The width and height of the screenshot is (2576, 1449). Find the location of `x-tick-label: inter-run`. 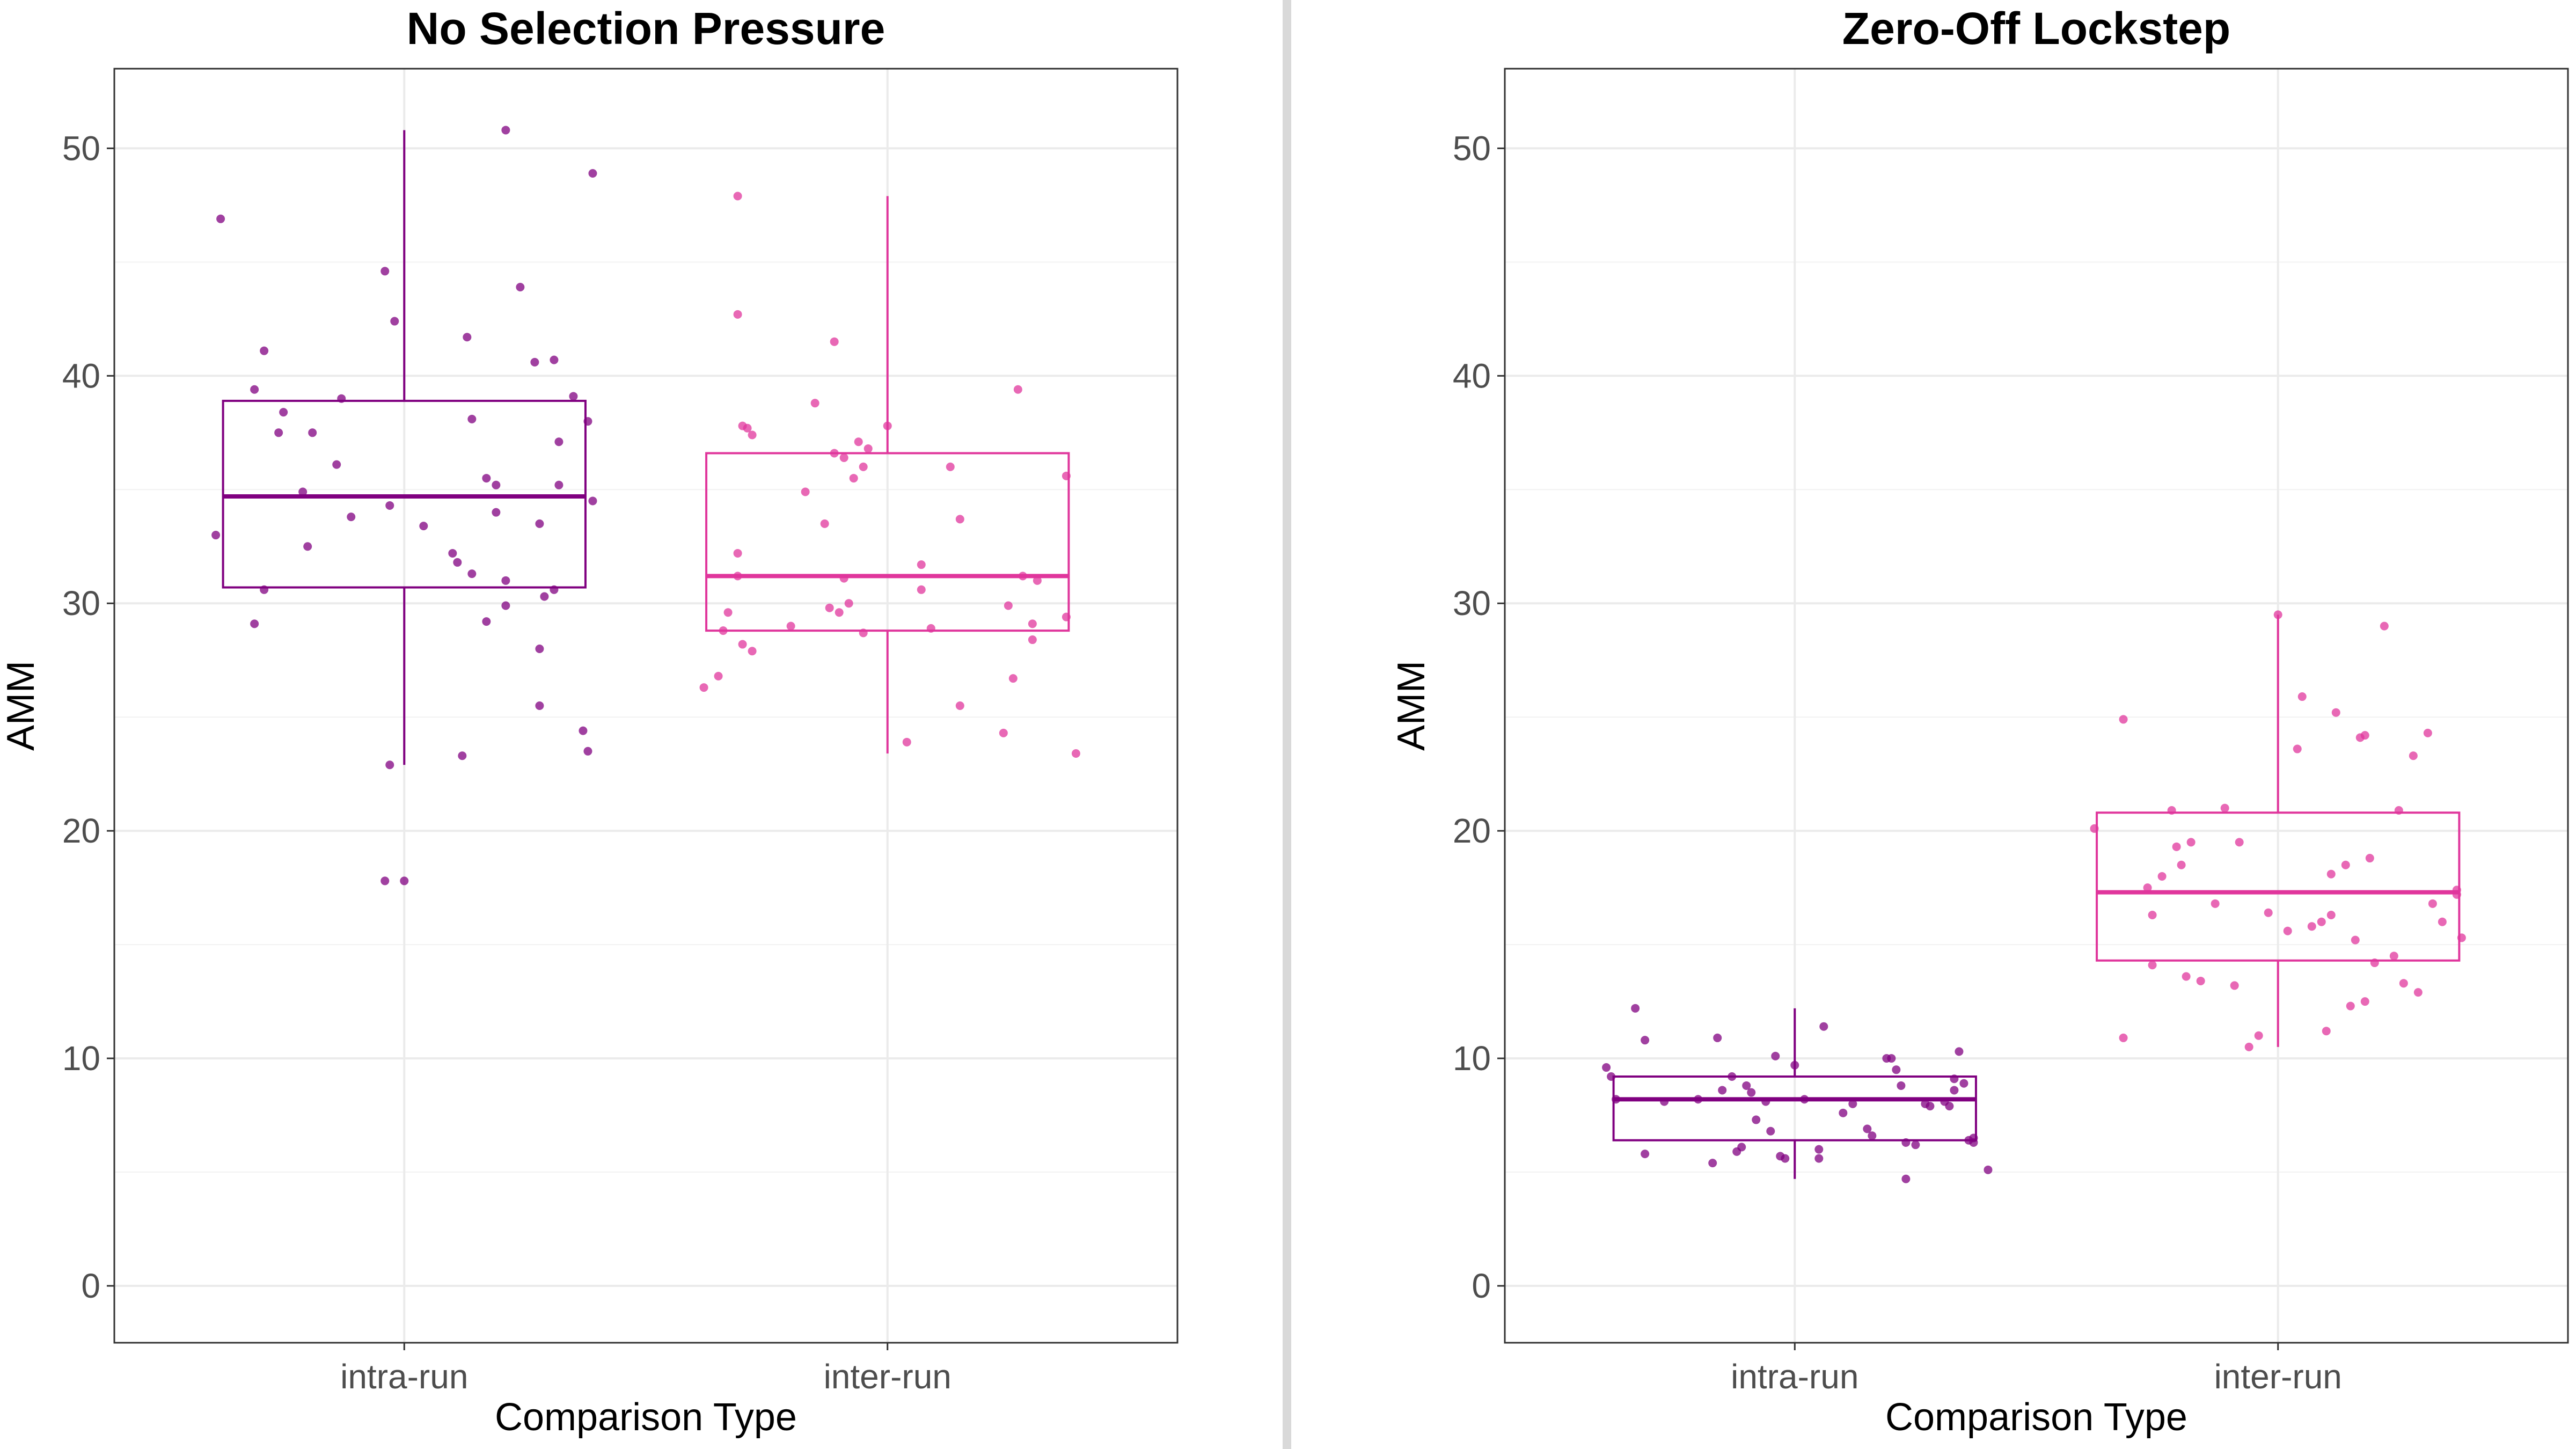

x-tick-label: inter-run is located at coordinates (888, 1376).